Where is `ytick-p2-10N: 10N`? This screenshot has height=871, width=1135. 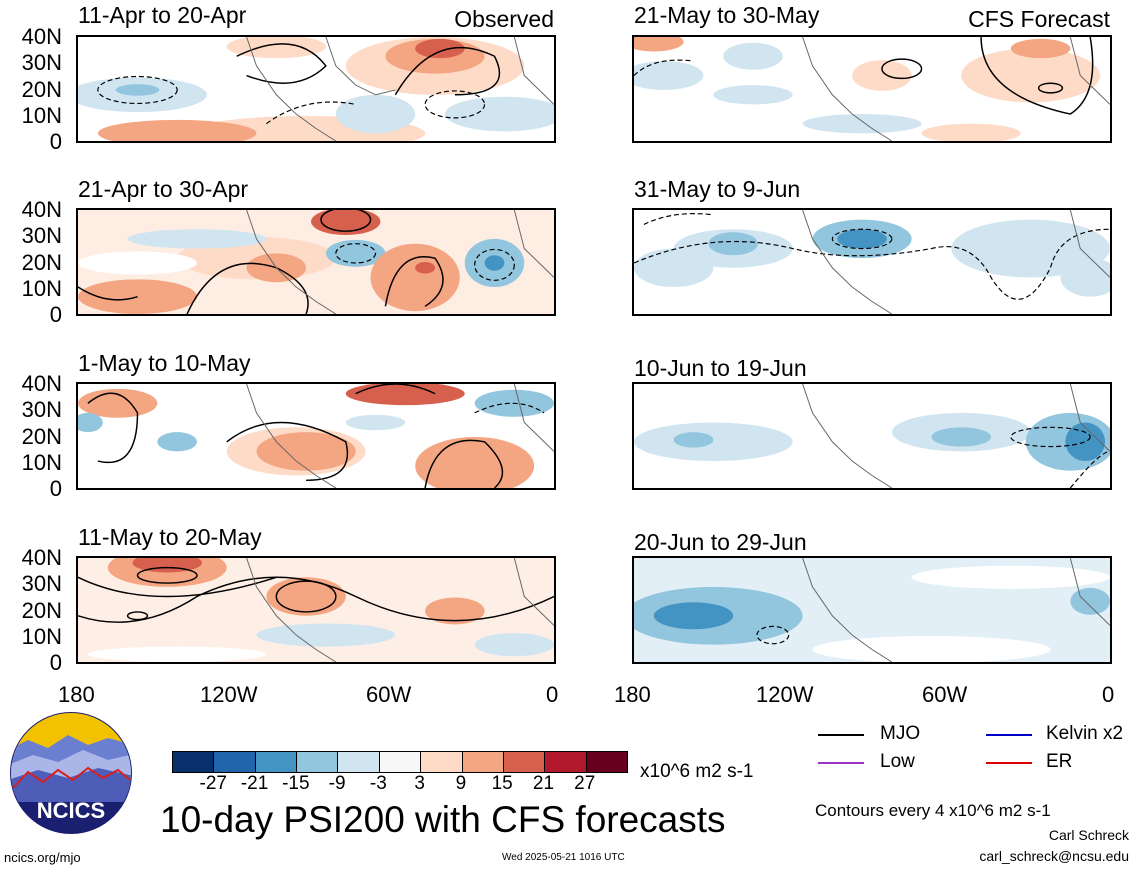 ytick-p2-10N: 10N is located at coordinates (41, 288).